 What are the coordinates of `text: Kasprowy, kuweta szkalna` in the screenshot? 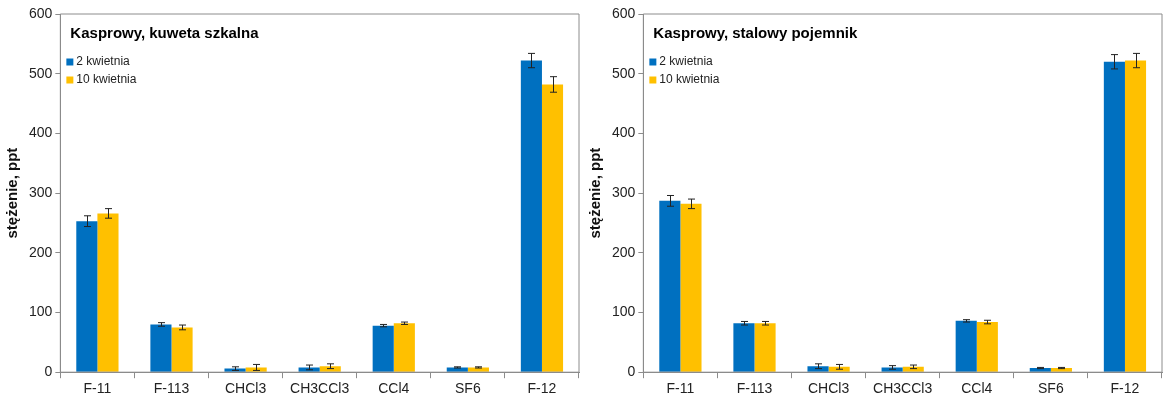 It's located at (165, 33).